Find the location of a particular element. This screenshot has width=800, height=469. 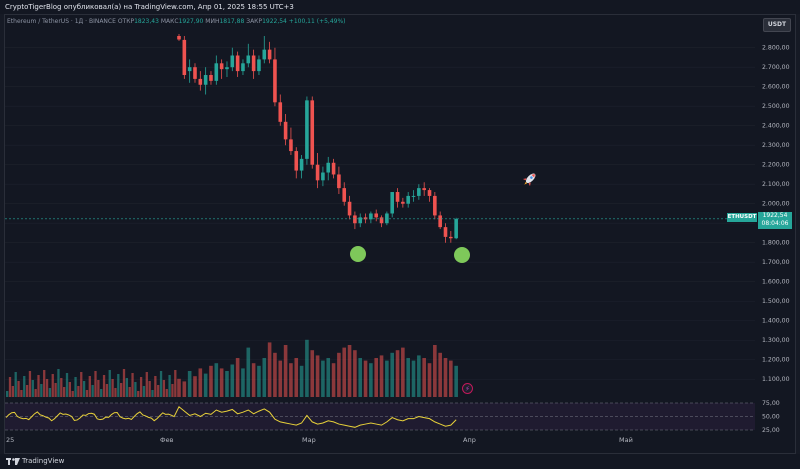

high-value: 1927,90 is located at coordinates (191, 21).